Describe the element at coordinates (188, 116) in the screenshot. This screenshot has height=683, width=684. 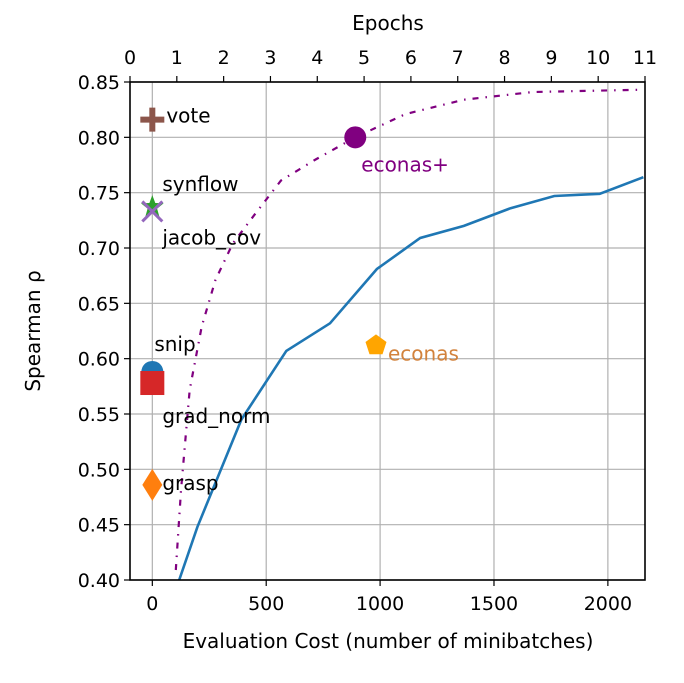
I see `point-label-vote: vote` at that location.